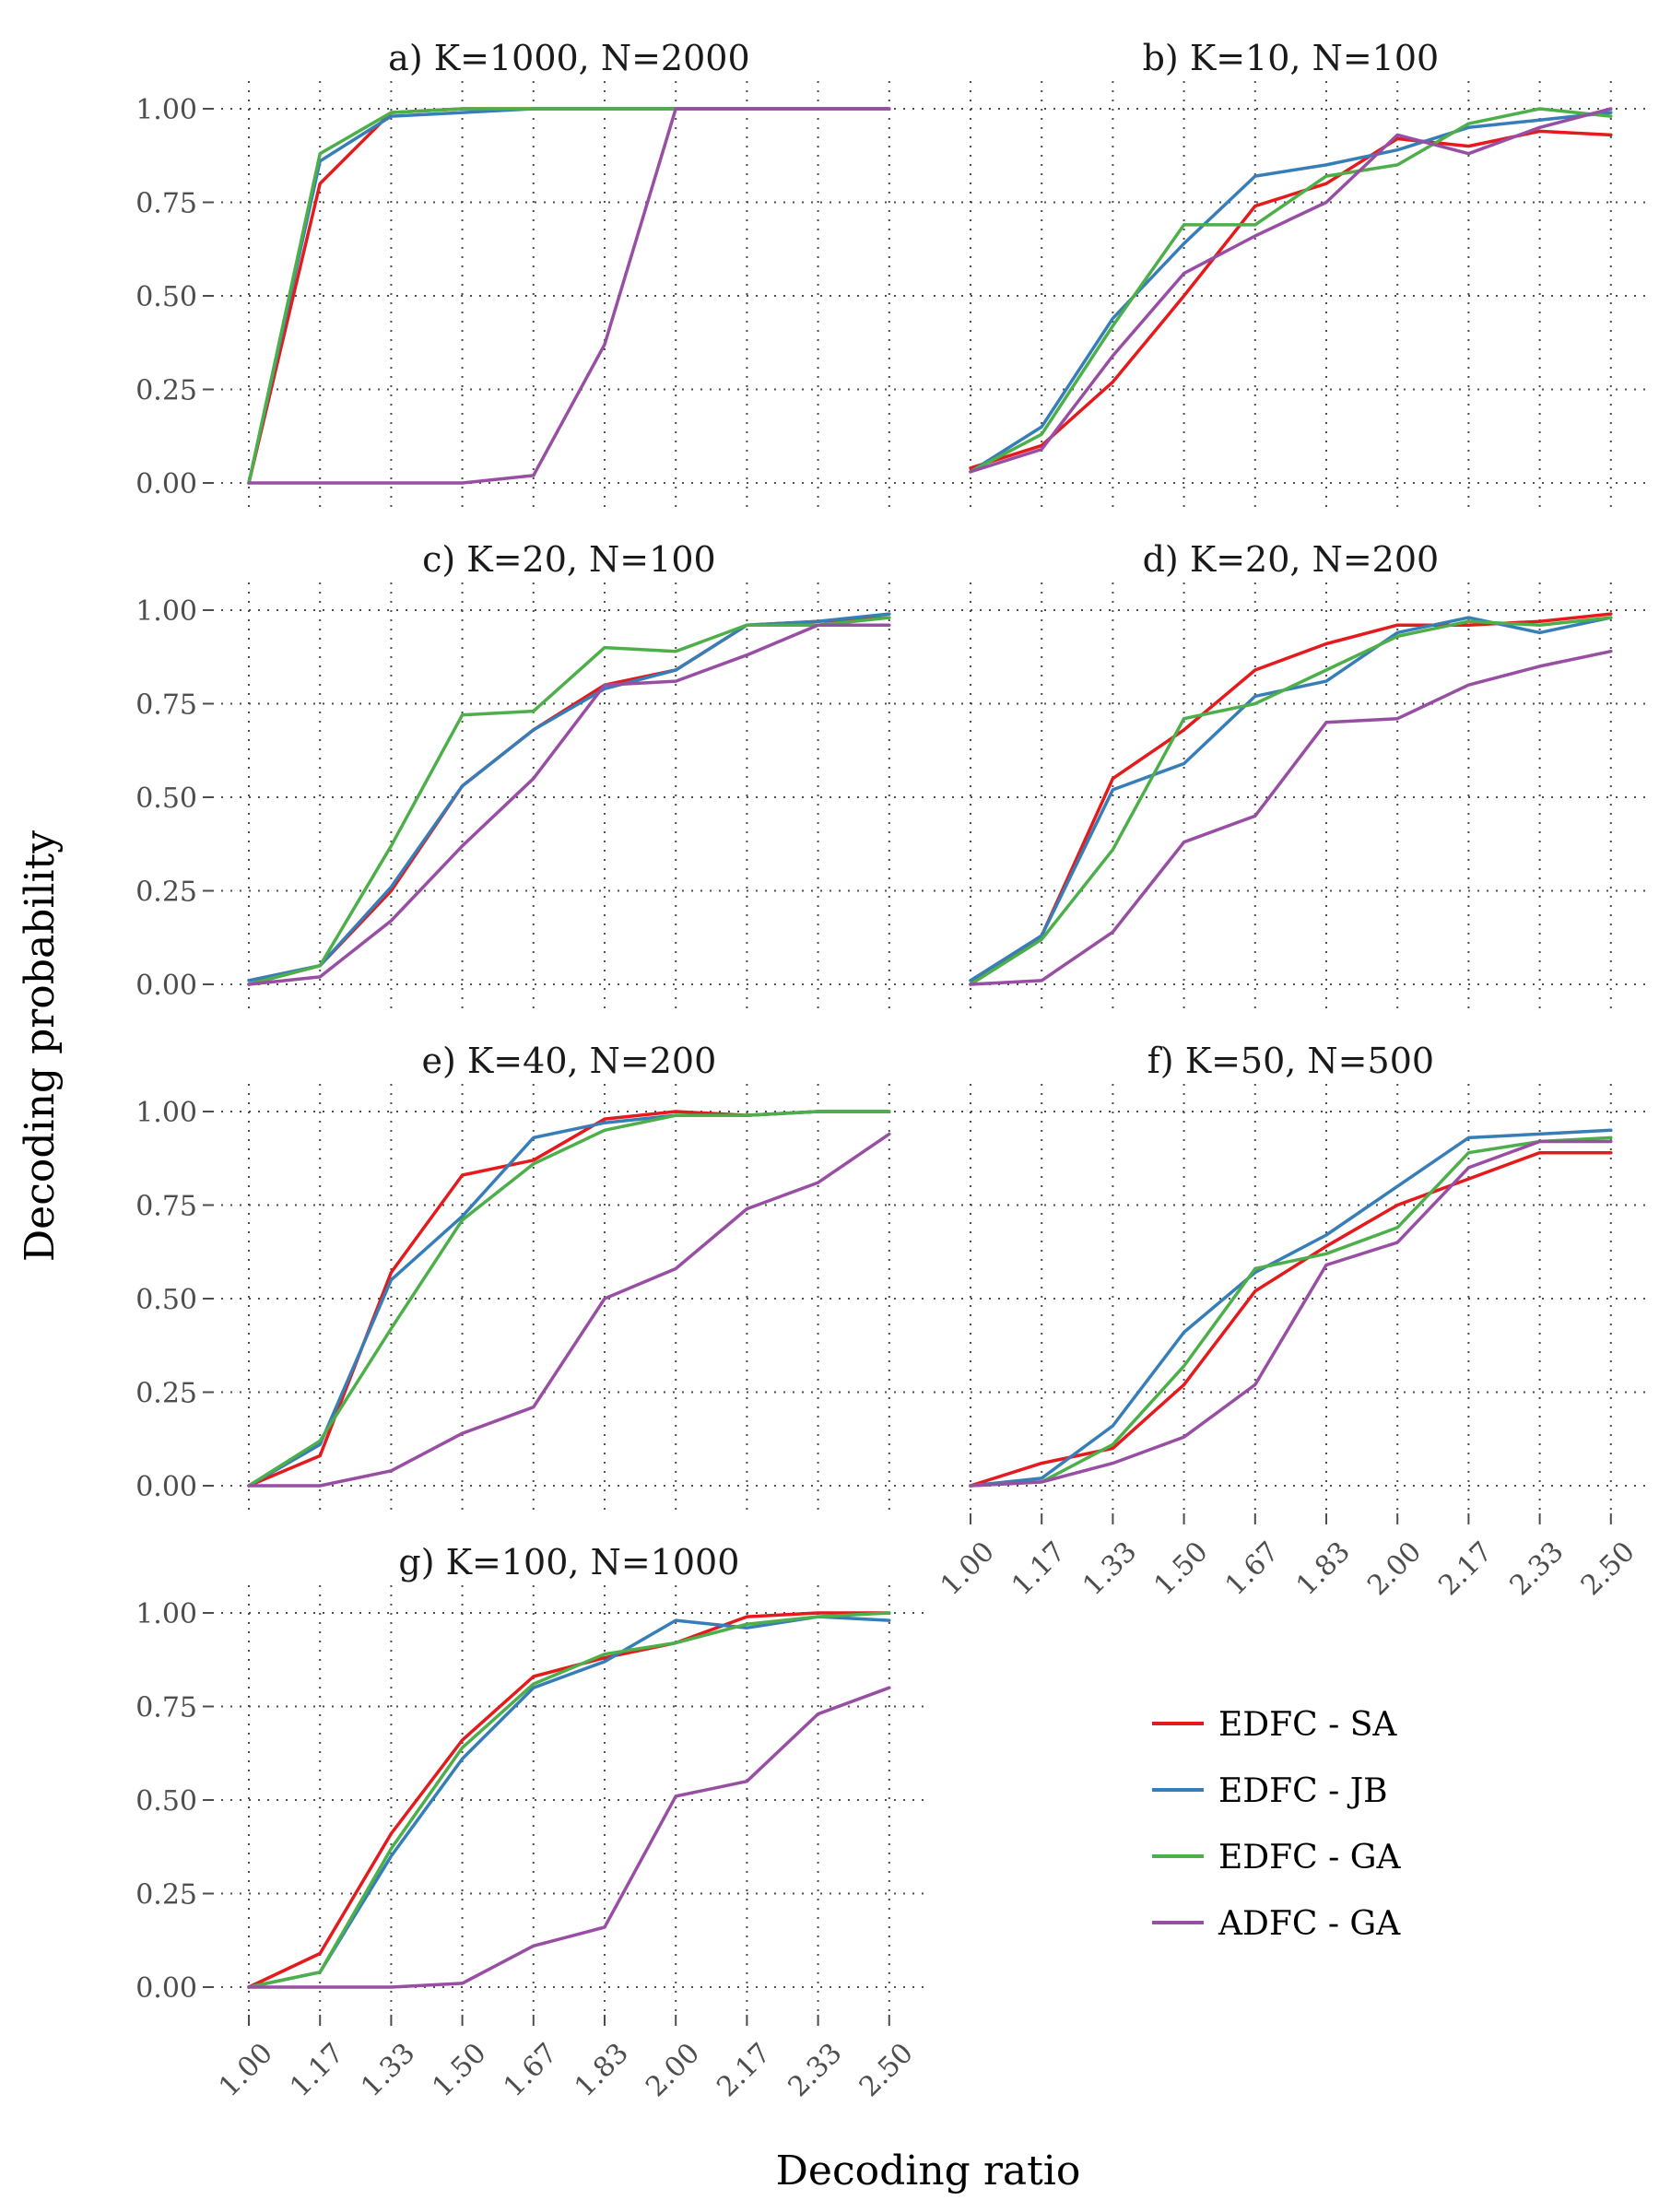 This screenshot has width=1659, height=2212. I want to click on panel-title: f) K=50, N=500, so click(1290, 1061).